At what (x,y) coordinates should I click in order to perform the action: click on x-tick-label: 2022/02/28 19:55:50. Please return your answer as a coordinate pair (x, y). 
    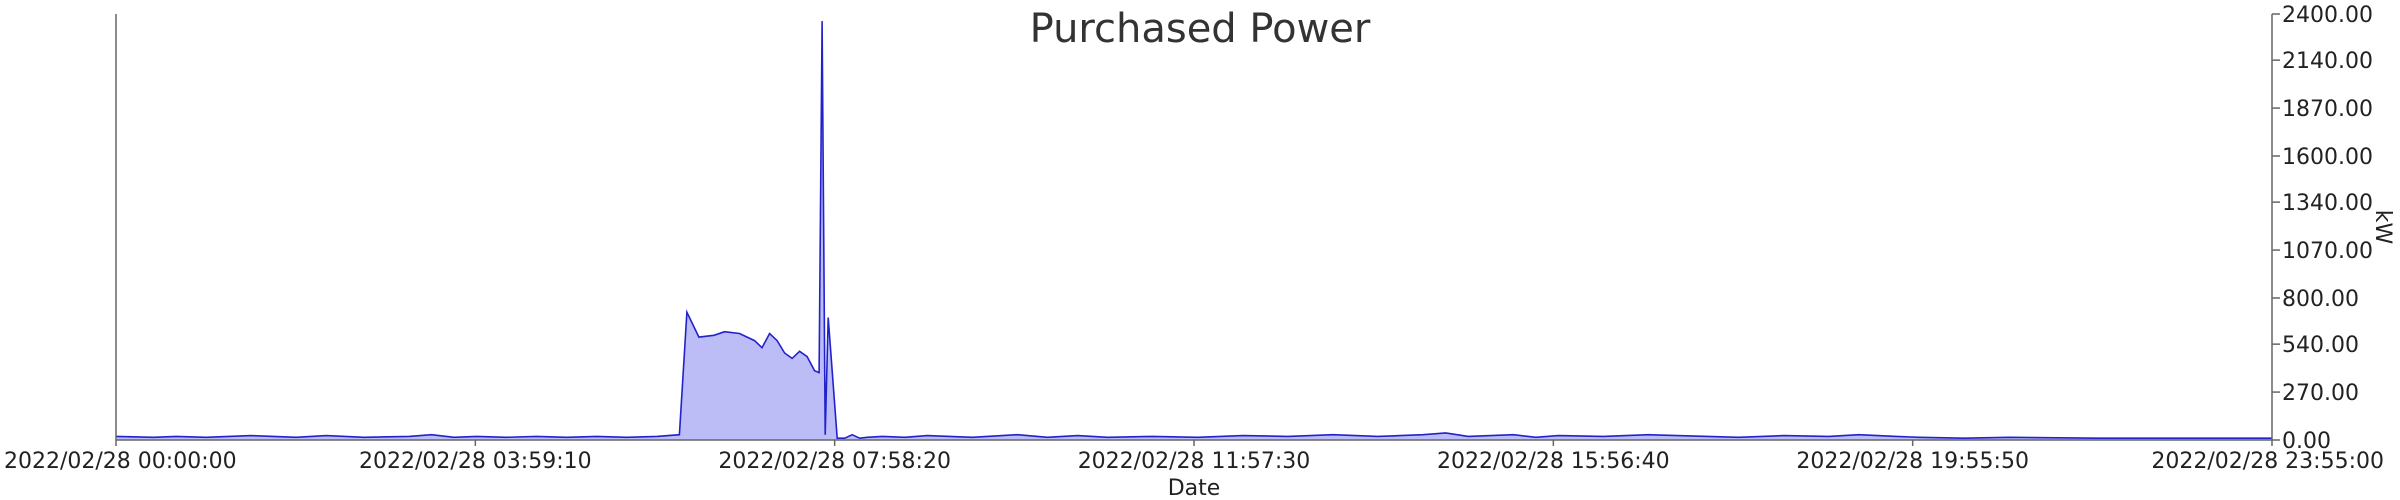
    Looking at the image, I should click on (1912, 461).